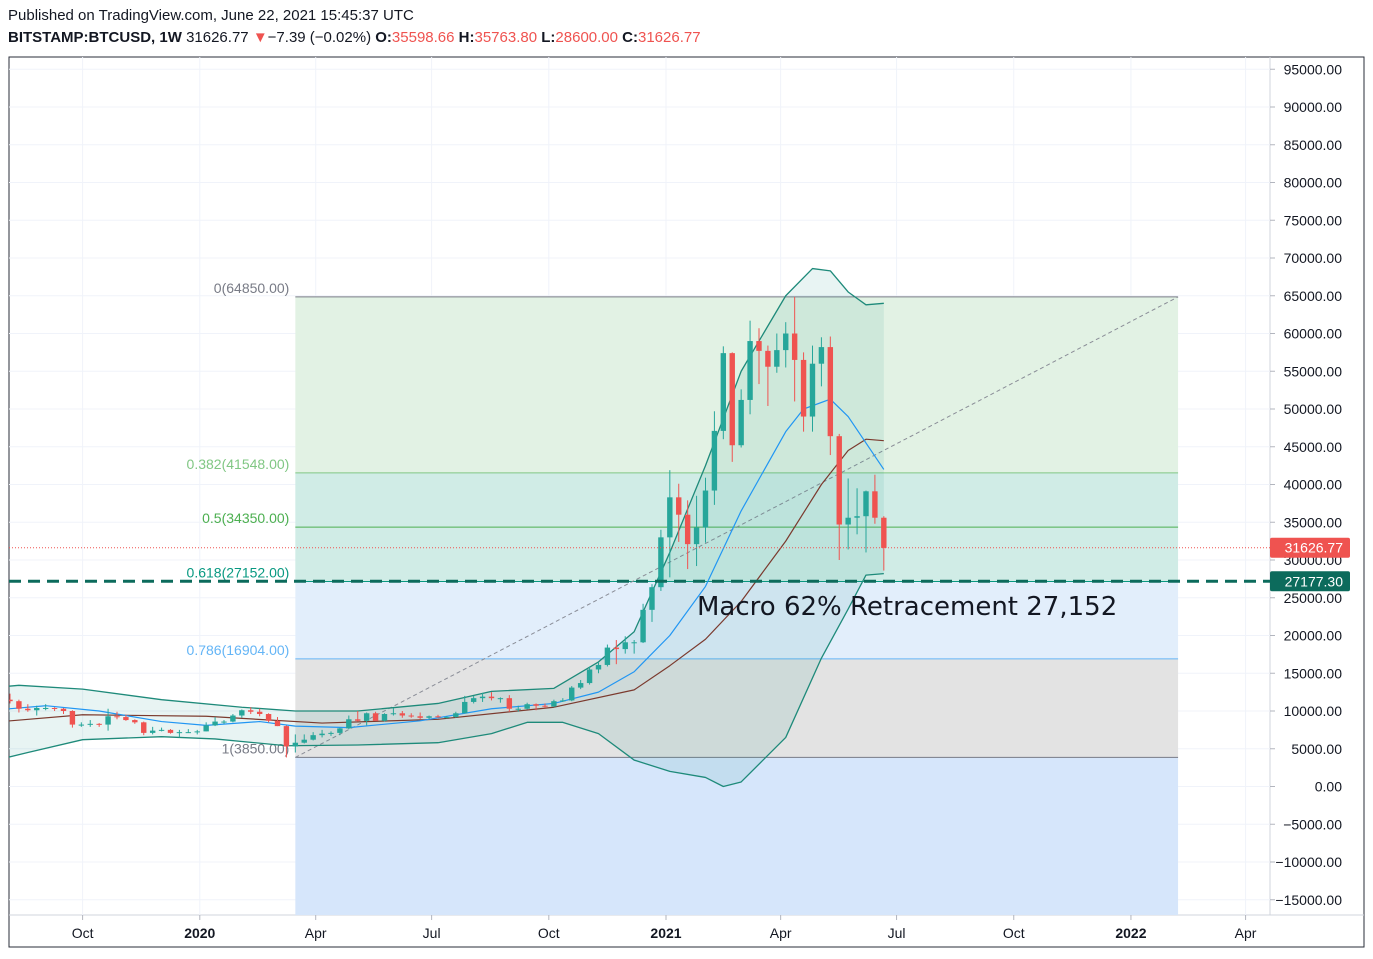 The width and height of the screenshot is (1373, 959). I want to click on support-price-tag: 27177.30, so click(1310, 581).